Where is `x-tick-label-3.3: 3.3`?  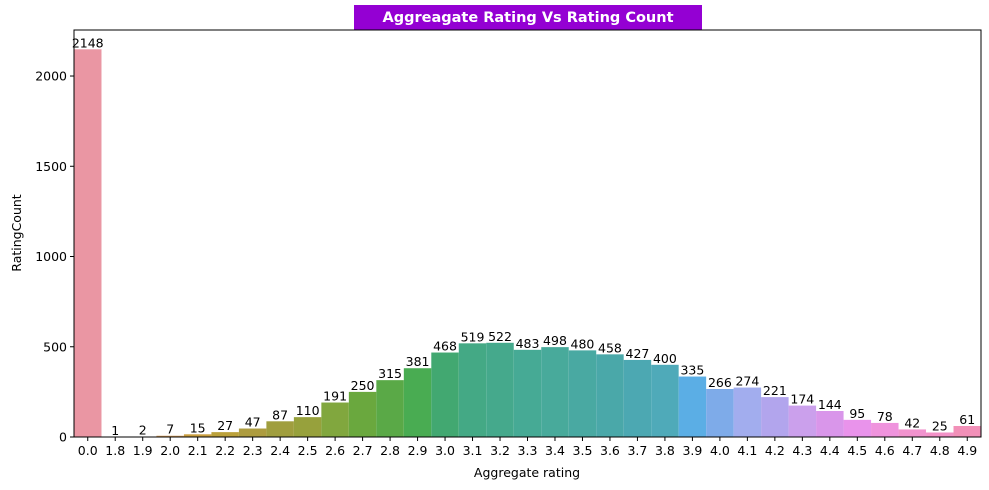 x-tick-label-3.3: 3.3 is located at coordinates (528, 450).